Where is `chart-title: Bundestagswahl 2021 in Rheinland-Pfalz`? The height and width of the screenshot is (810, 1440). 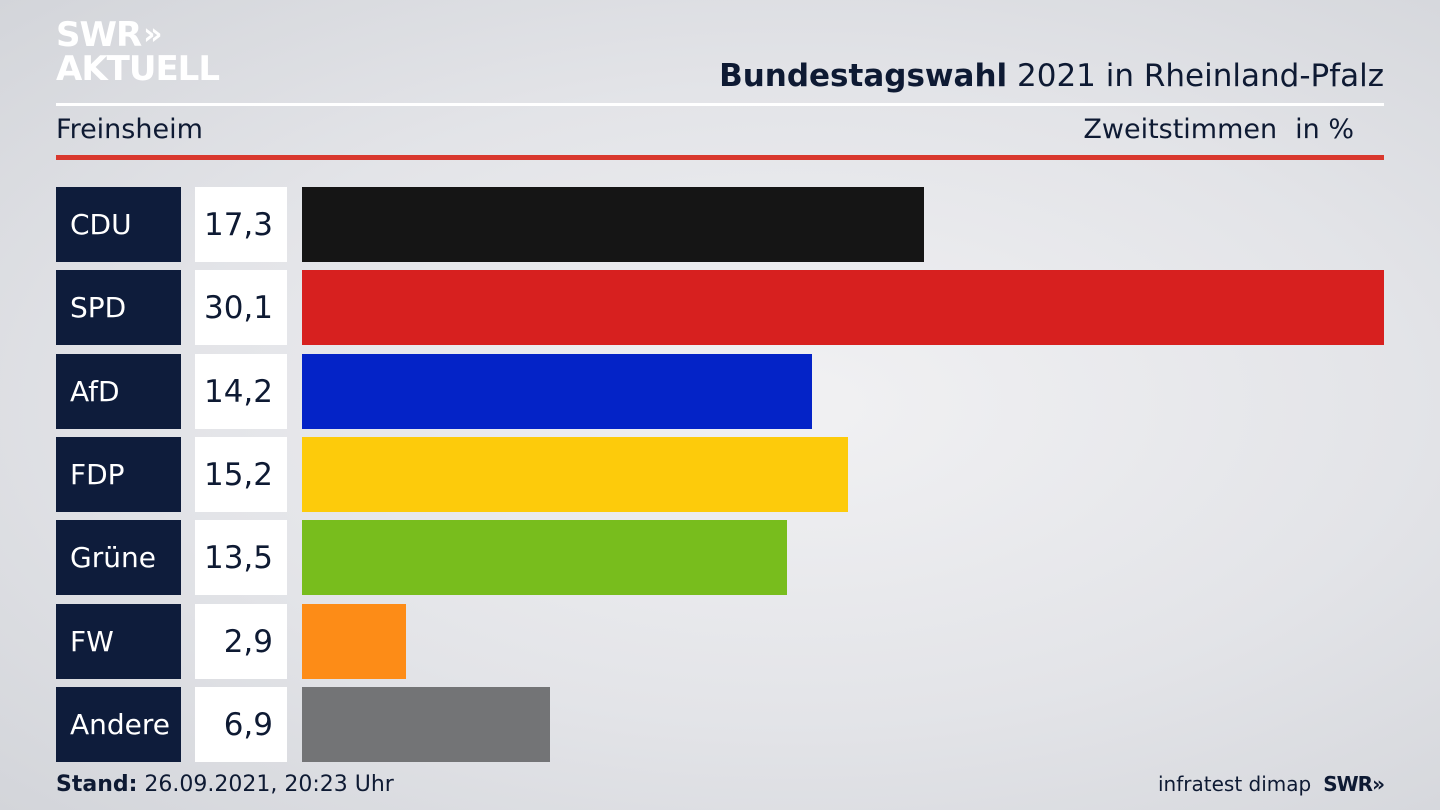 chart-title: Bundestagswahl 2021 in Rheinland-Pfalz is located at coordinates (1051, 76).